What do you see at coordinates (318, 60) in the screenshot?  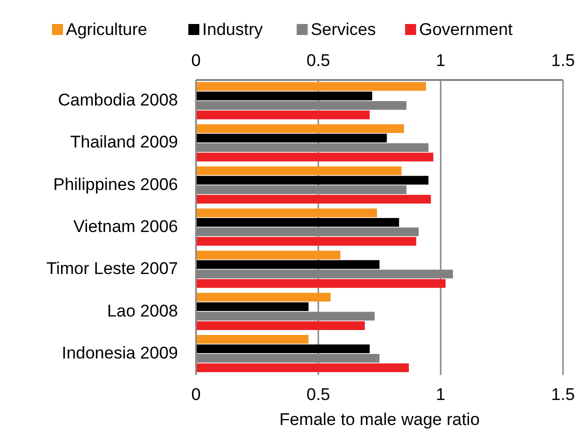 I see `x-tick-label: 0.5` at bounding box center [318, 60].